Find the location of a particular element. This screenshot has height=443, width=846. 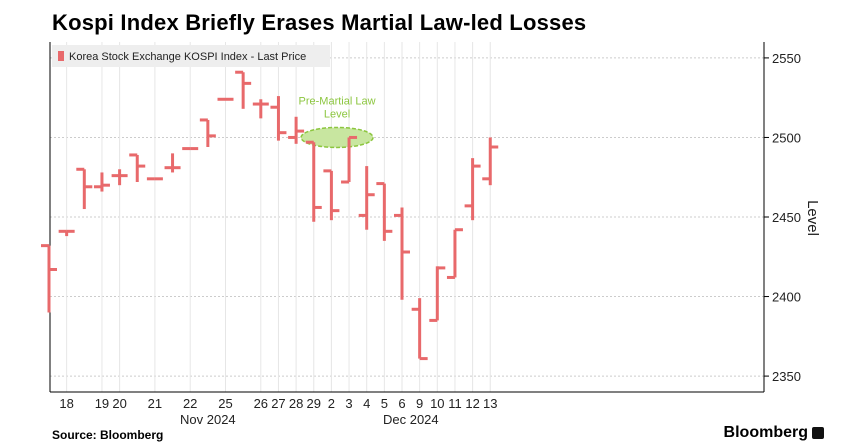

x-tick-label: 21 is located at coordinates (155, 403).